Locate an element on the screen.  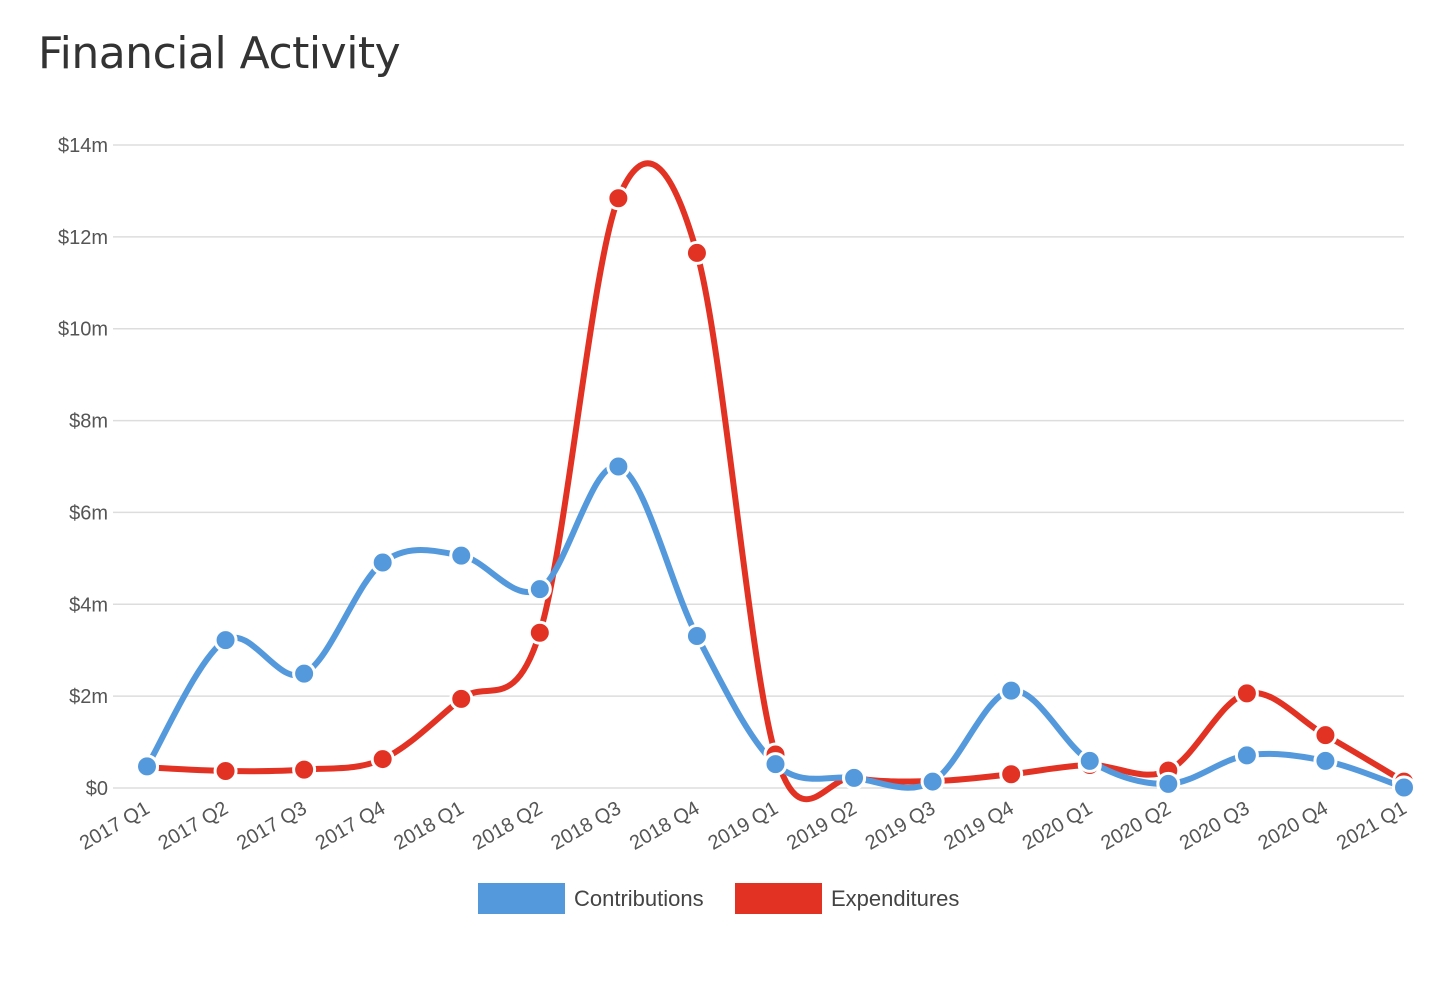
y-tick-label: $12m is located at coordinates (83, 238).